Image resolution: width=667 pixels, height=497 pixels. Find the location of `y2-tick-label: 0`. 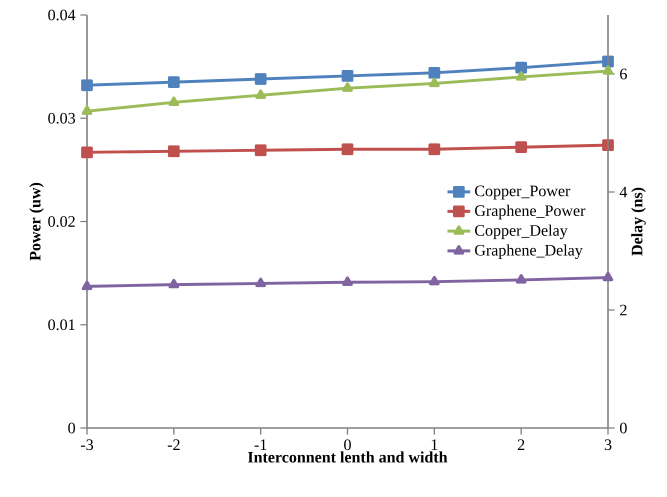

y2-tick-label: 0 is located at coordinates (623, 428).